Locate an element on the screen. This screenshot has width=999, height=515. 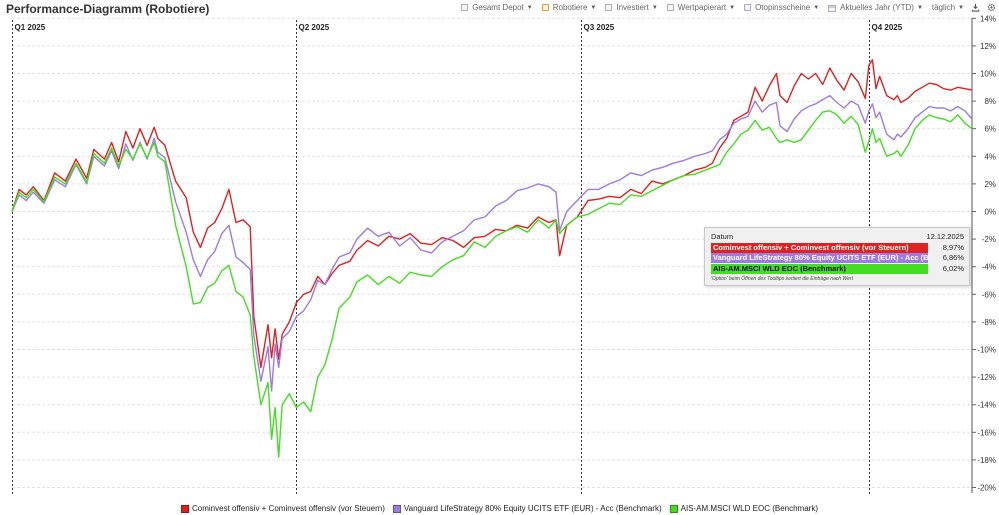
y-tick-label: -4% is located at coordinates (989, 267).